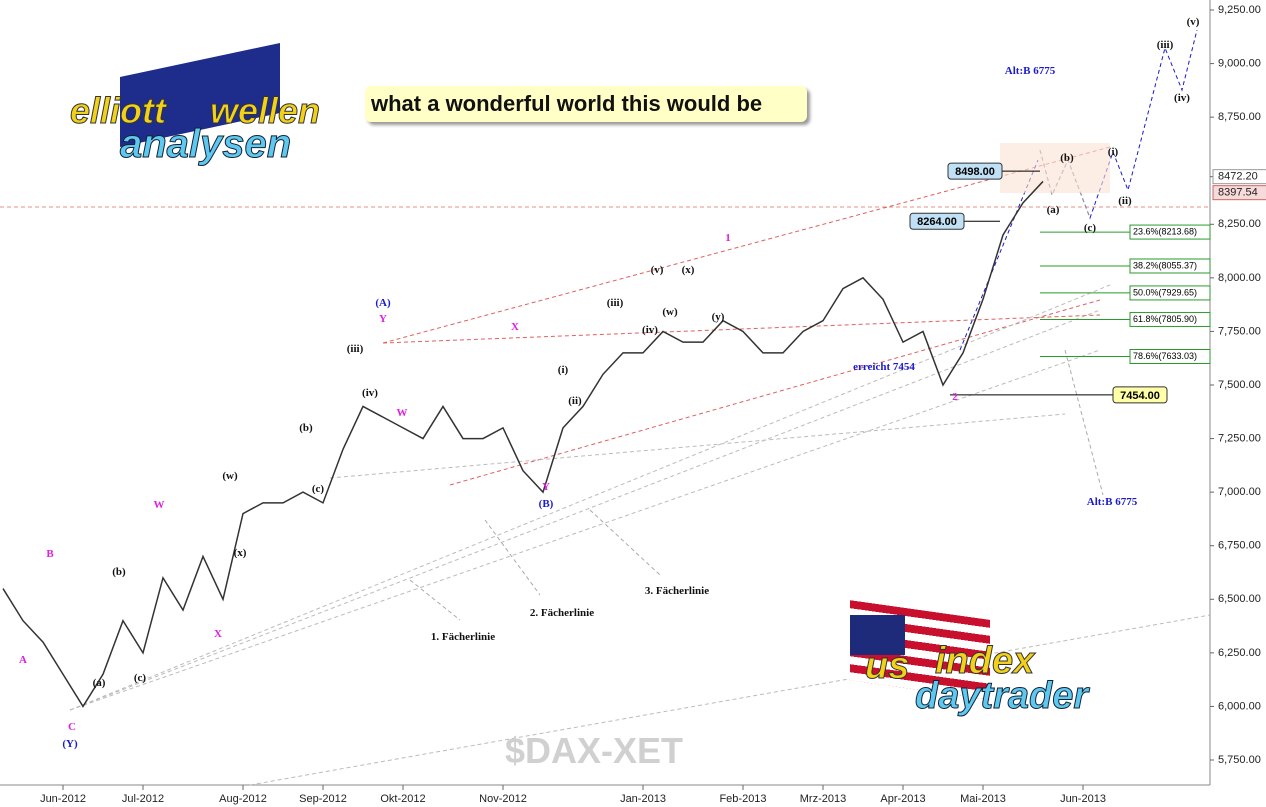  I want to click on title: what a wonderful world this would be, so click(567, 103).